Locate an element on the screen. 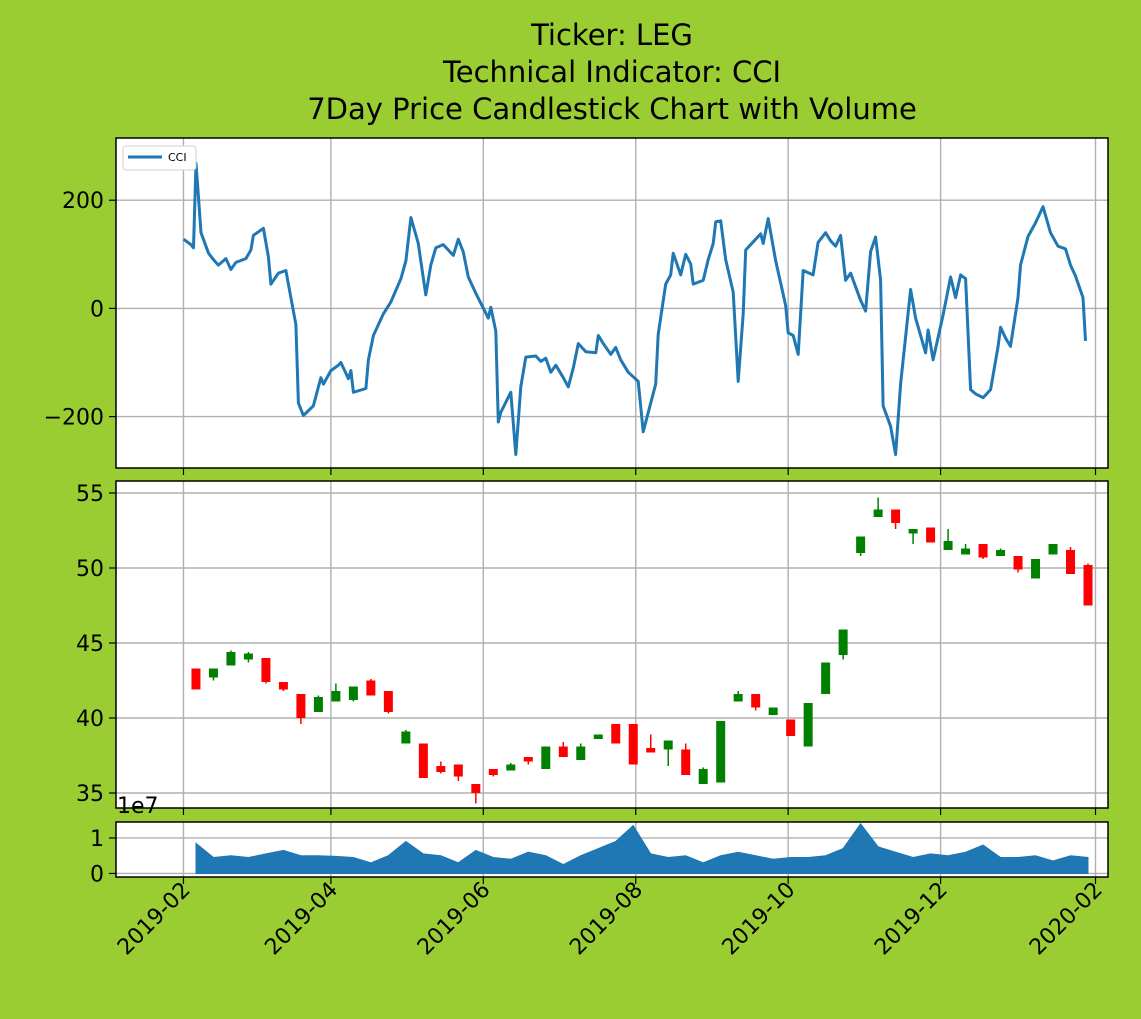  price-y-tick-label: 40 is located at coordinates (90, 719).